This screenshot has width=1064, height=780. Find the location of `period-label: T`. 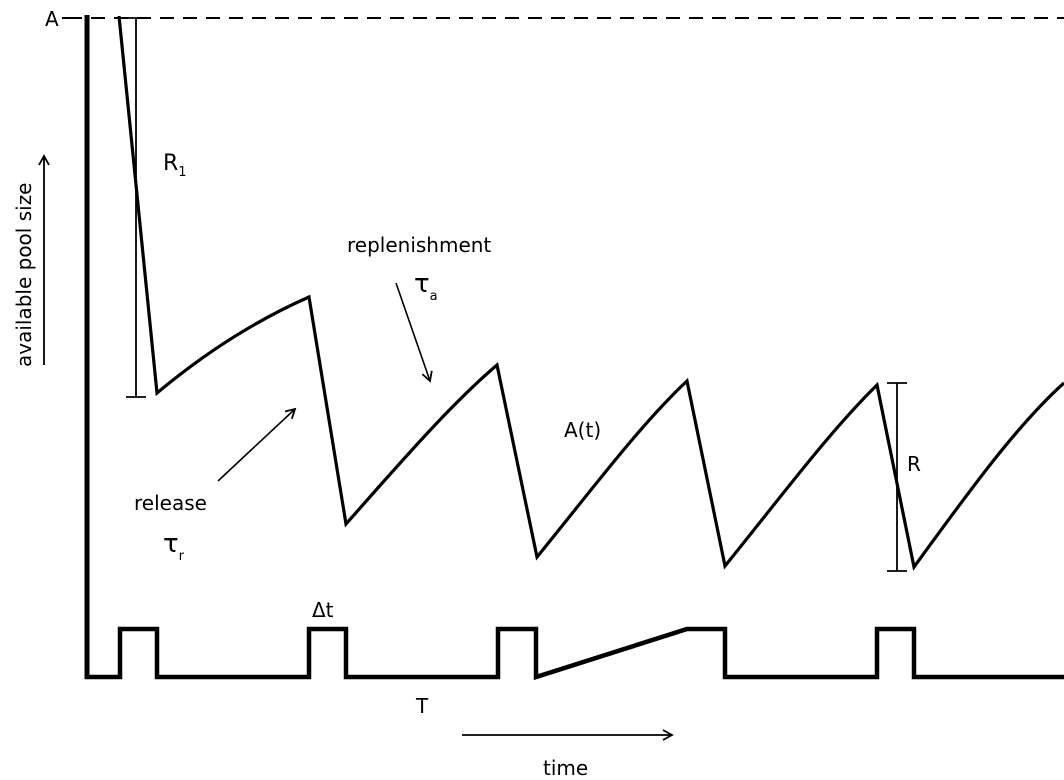

period-label: T is located at coordinates (422, 706).